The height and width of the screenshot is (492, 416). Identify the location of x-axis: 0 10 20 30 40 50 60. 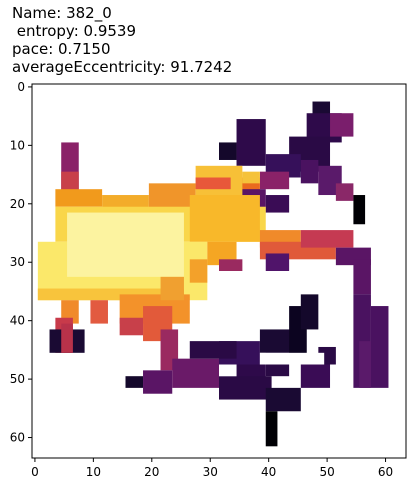
(212, 468).